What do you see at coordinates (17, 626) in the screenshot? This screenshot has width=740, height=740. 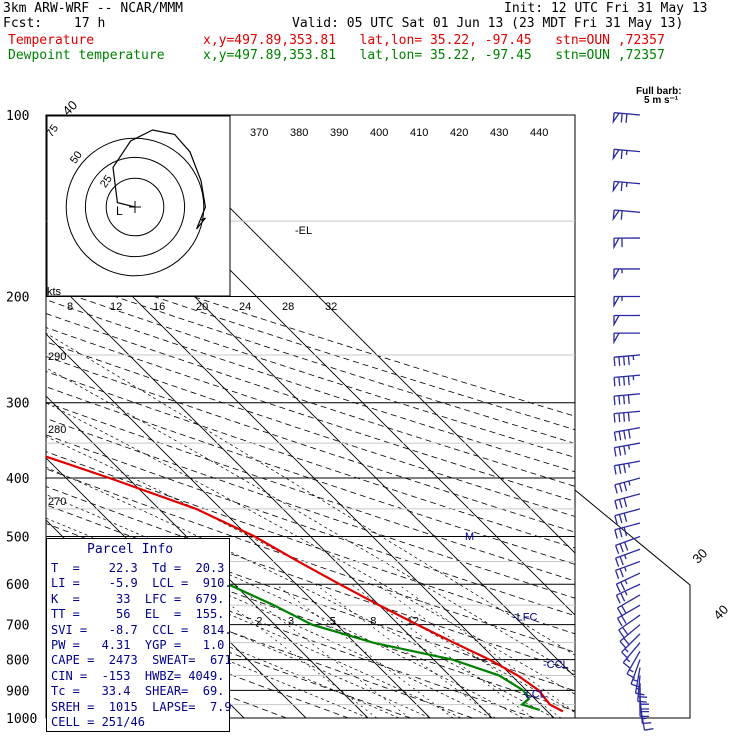 I see `pressure-tick-label: 700` at bounding box center [17, 626].